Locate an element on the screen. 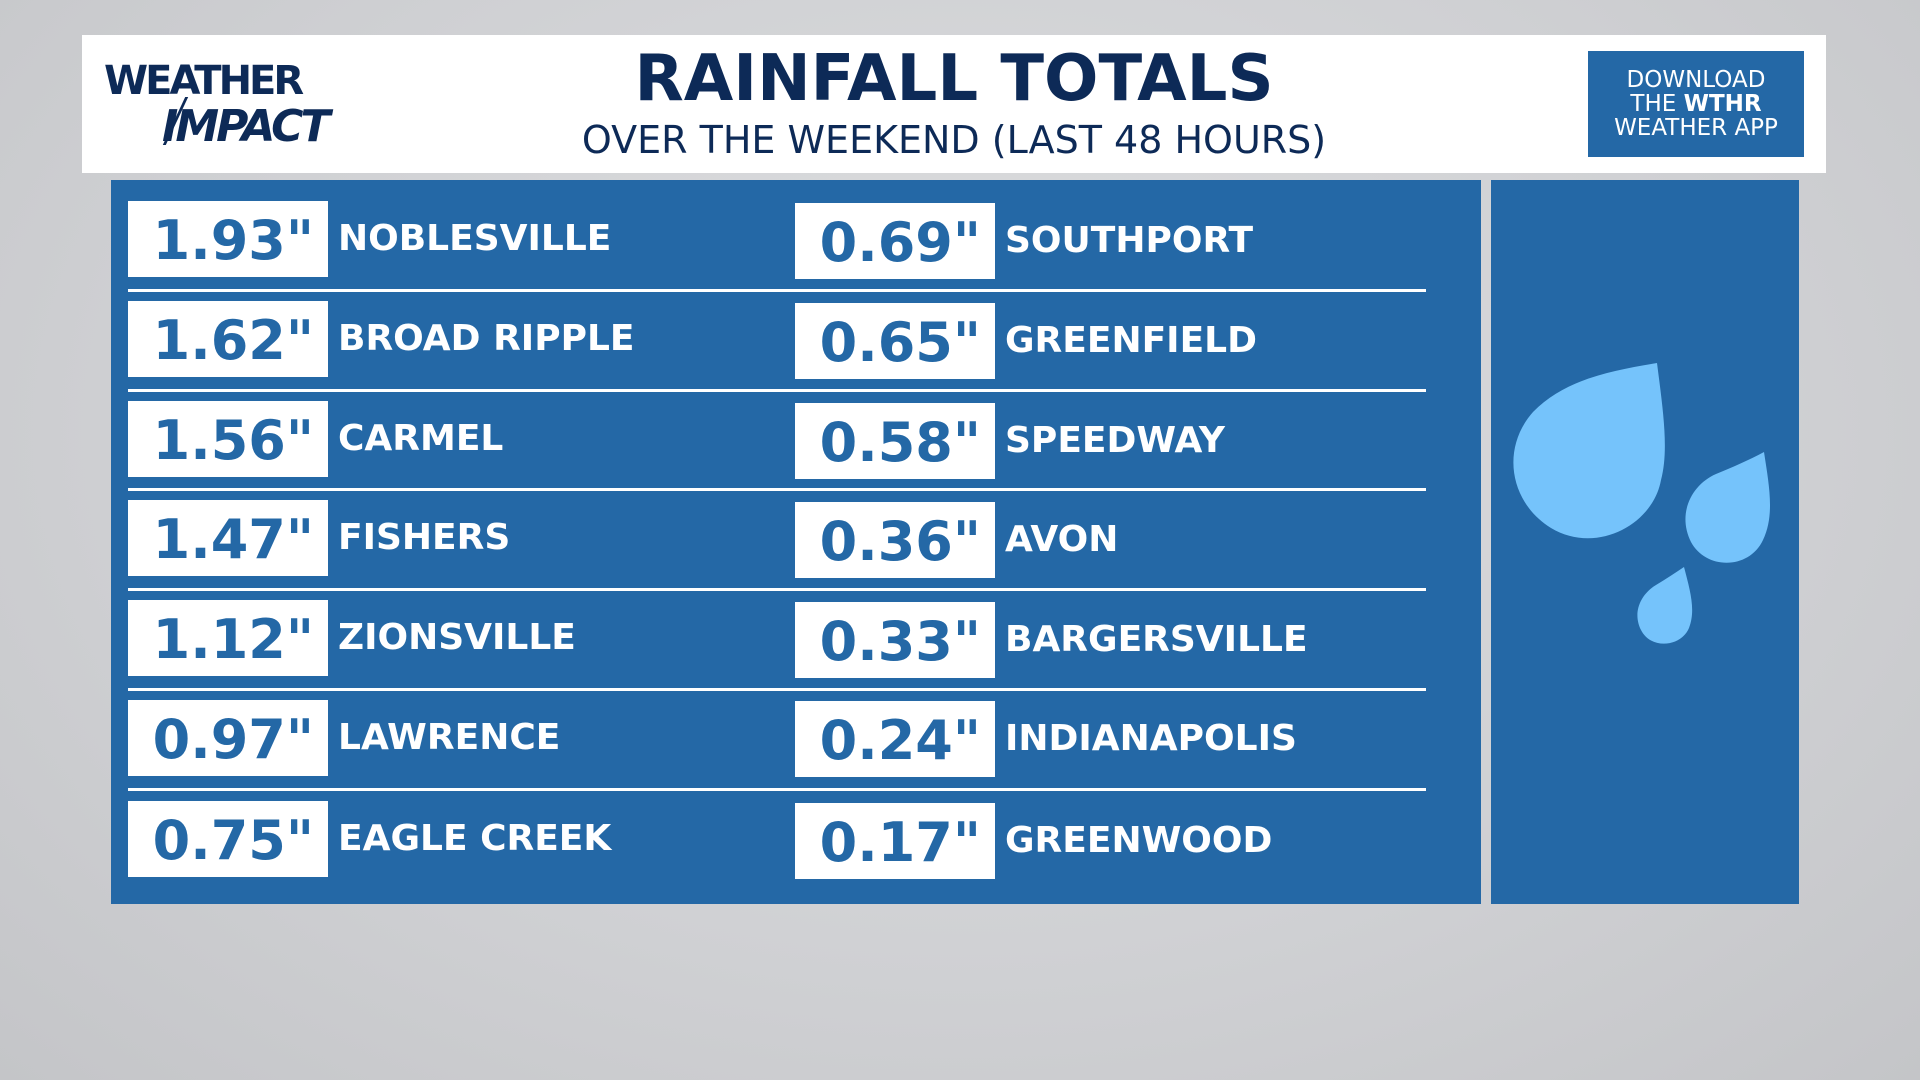  location-label: SOUTHPORT is located at coordinates (1129, 240).